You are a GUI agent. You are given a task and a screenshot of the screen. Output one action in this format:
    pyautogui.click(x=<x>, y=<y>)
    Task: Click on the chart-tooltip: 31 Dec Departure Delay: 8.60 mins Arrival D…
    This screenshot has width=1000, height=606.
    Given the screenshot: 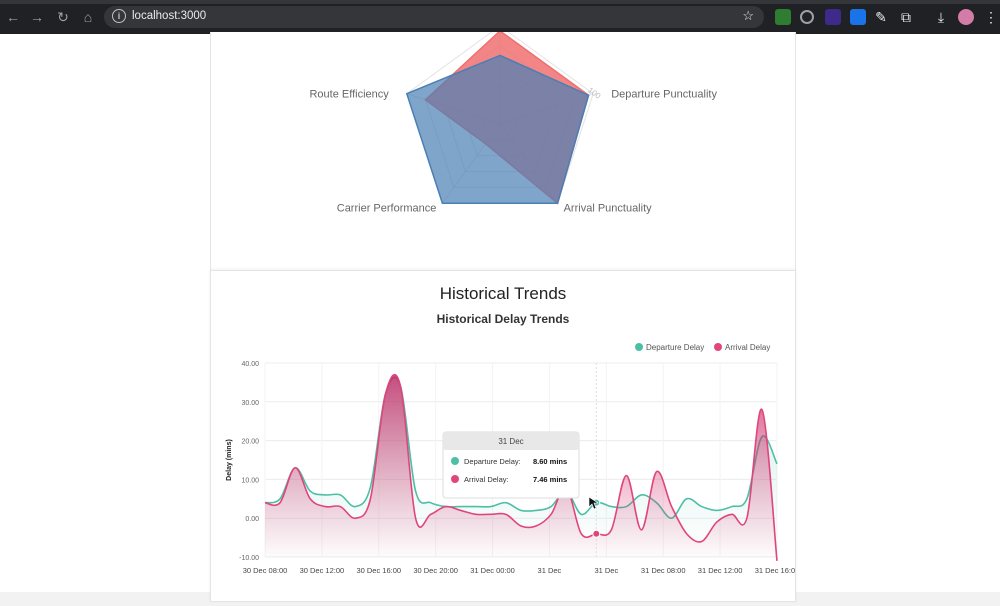 What is the action you would take?
    pyautogui.click(x=511, y=465)
    